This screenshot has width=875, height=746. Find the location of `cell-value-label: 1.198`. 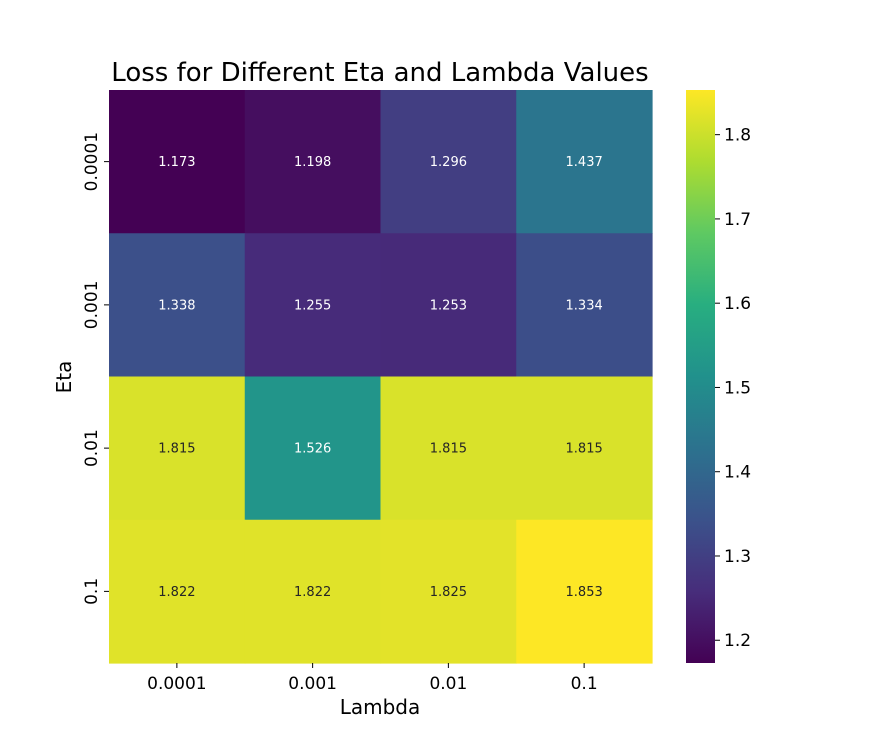

cell-value-label: 1.198 is located at coordinates (312, 162).